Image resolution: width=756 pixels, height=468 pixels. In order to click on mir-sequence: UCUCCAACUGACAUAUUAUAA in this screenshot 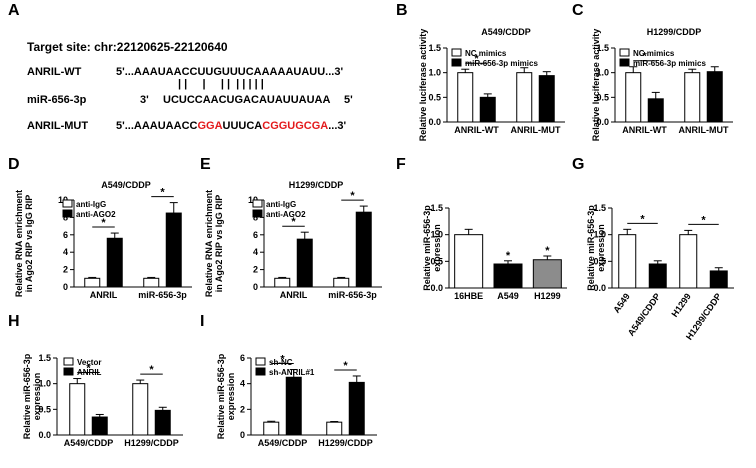, I will do `click(247, 100)`.